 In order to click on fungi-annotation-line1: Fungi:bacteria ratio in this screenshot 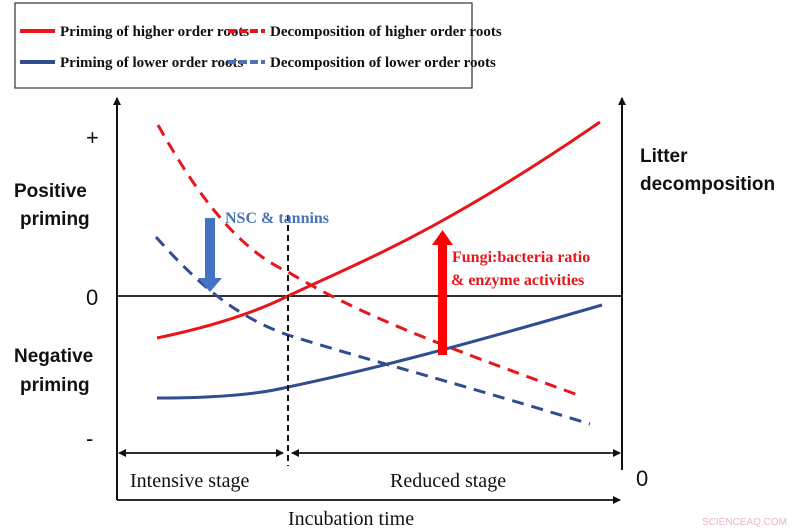, I will do `click(521, 257)`.